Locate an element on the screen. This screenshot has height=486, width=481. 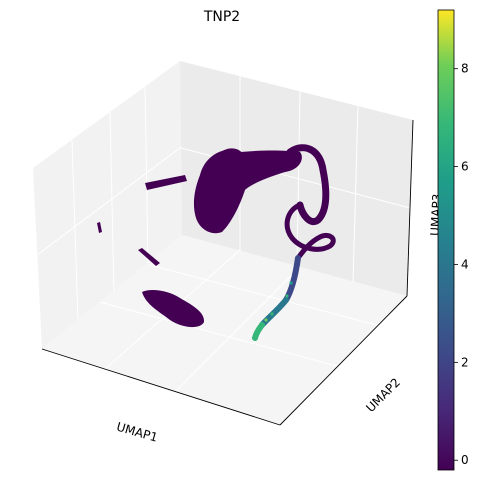
scatter-cluster-f2 is located at coordinates (173, 309).